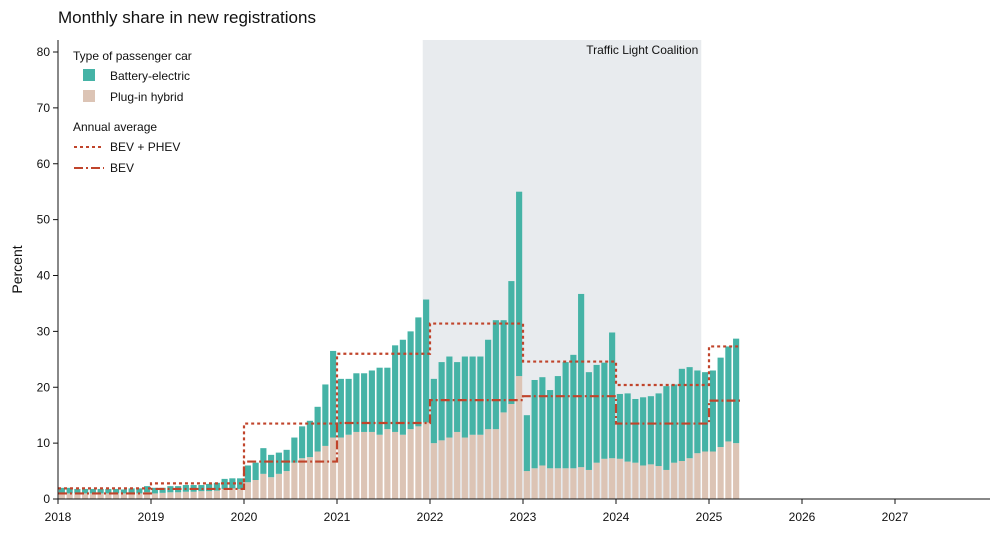  What do you see at coordinates (44, 276) in the screenshot?
I see `y-tick-label: 40` at bounding box center [44, 276].